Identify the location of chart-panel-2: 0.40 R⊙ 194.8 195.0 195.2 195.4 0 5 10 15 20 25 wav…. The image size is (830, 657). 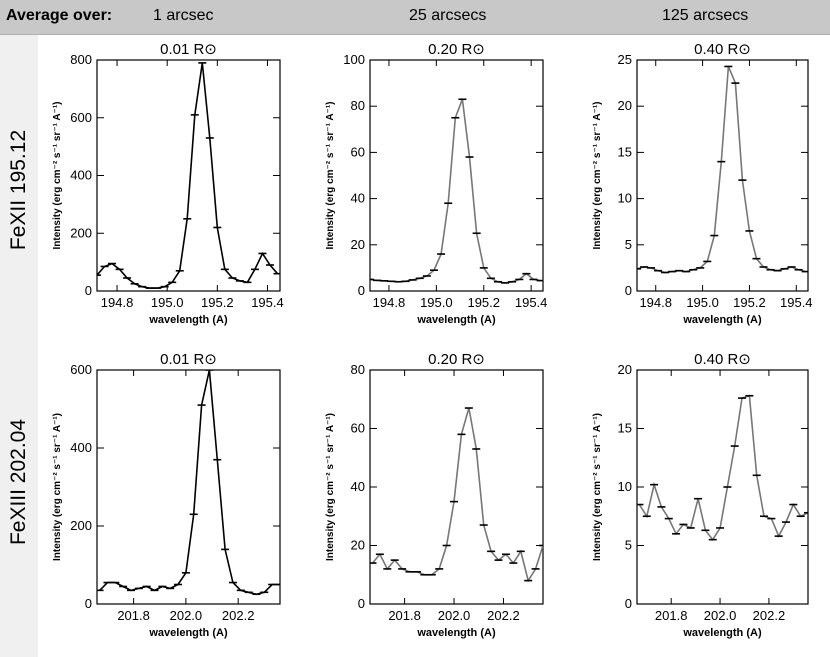
(702, 183).